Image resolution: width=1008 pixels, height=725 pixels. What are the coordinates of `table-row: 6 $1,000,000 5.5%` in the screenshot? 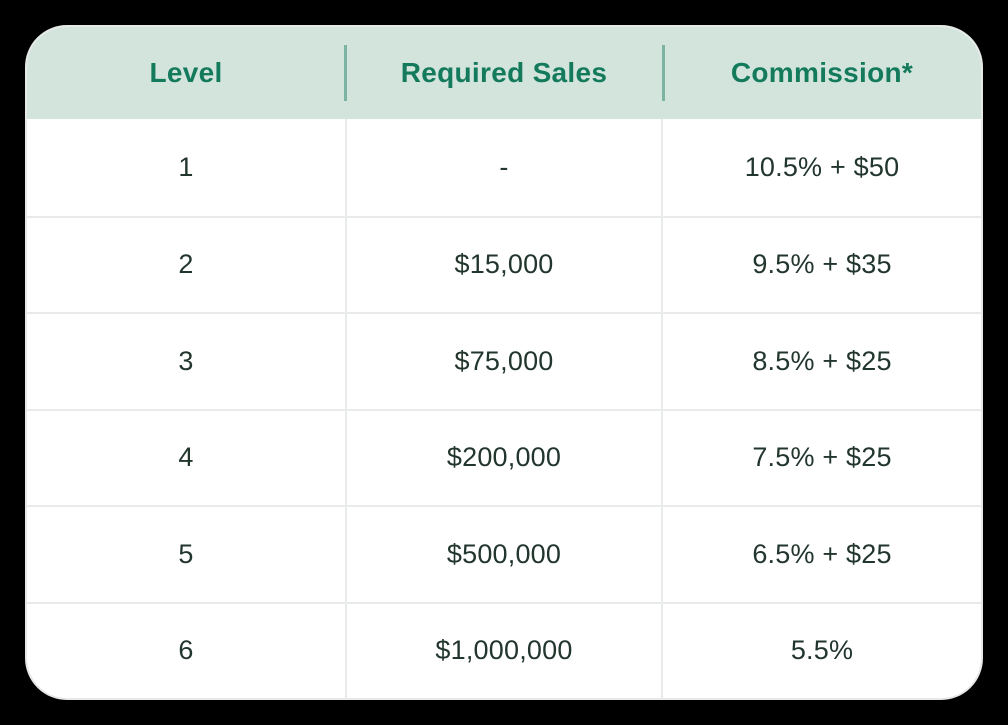 It's located at (504, 649).